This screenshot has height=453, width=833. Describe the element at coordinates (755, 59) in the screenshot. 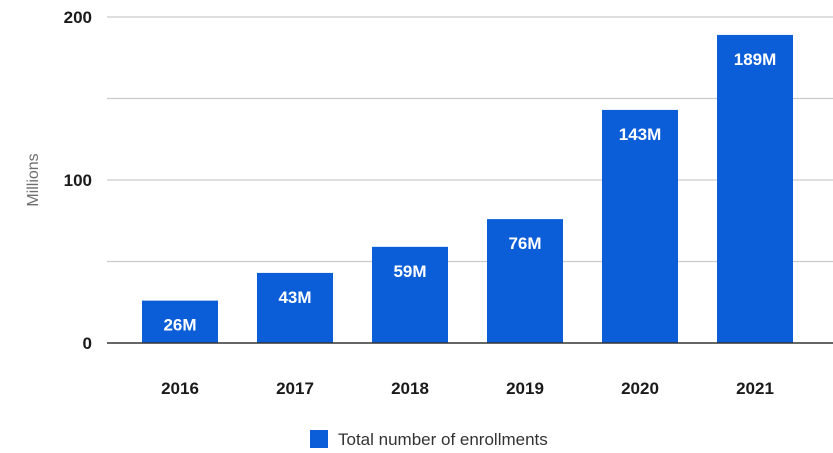

I see `bar-data-label: 189M` at that location.